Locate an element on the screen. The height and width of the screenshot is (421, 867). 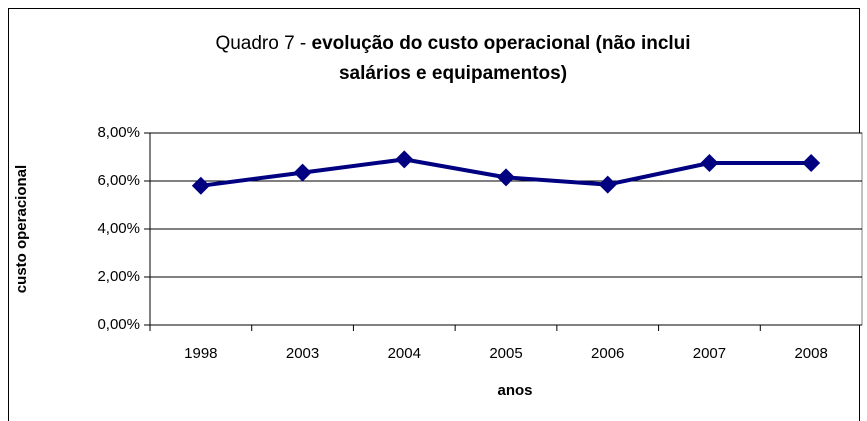
x-tick-label: 2008 is located at coordinates (810, 353).